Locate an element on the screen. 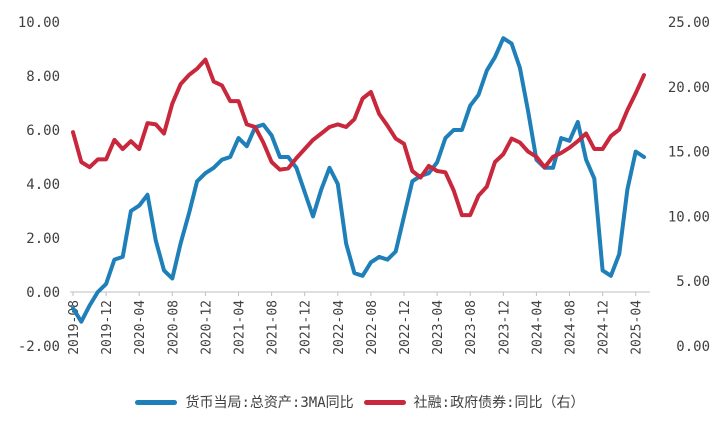 Image resolution: width=720 pixels, height=436 pixels. x-tick-label: 2024-04 is located at coordinates (537, 327).